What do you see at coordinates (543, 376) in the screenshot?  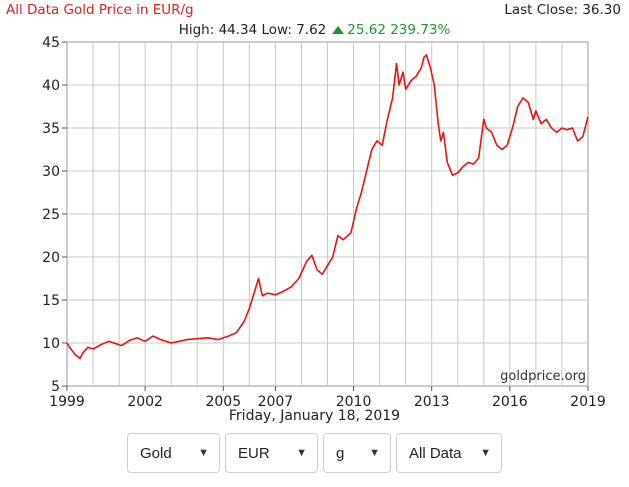 I see `watermark: goldprice.org` at bounding box center [543, 376].